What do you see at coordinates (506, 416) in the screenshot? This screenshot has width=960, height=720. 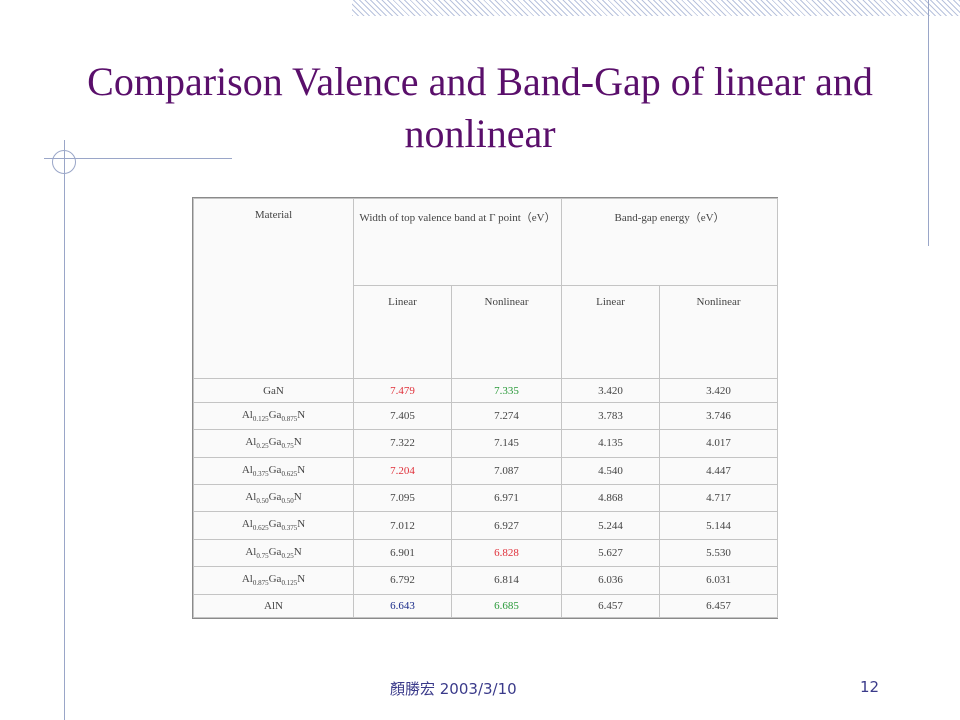 I see `v-nonlin-cell: 7.274` at bounding box center [506, 416].